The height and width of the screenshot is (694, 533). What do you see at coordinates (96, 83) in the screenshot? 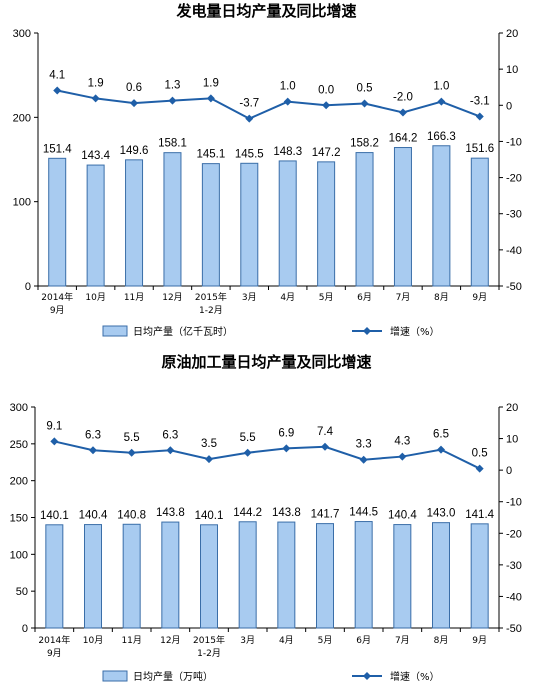
I see `growth-value-label: 1.9` at bounding box center [96, 83].